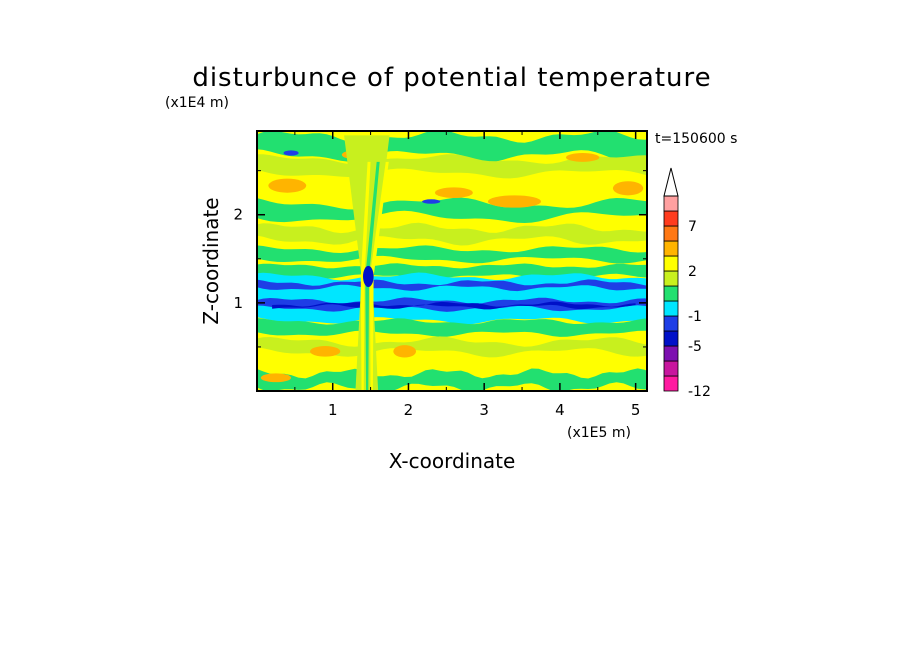 The height and width of the screenshot is (654, 904). I want to click on y-axis-ticks: 12, so click(440, 259).